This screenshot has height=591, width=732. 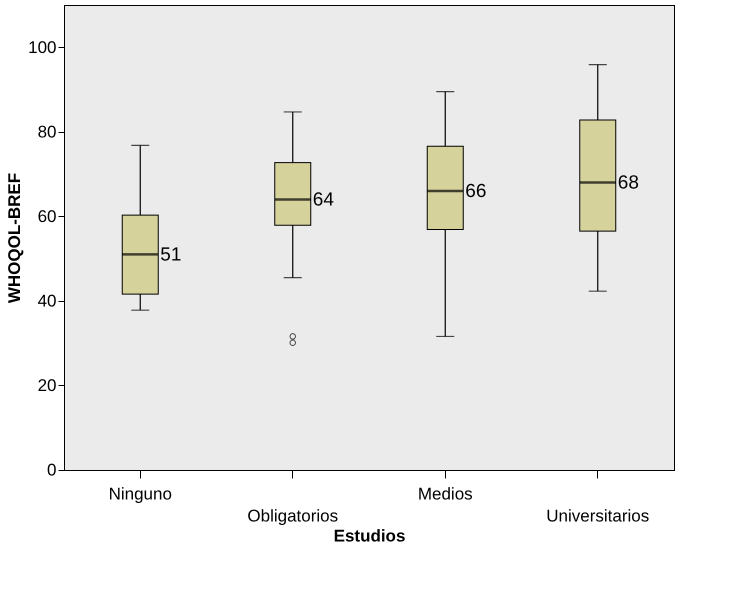 I want to click on x-tick-label: Ninguno, so click(x=140, y=494).